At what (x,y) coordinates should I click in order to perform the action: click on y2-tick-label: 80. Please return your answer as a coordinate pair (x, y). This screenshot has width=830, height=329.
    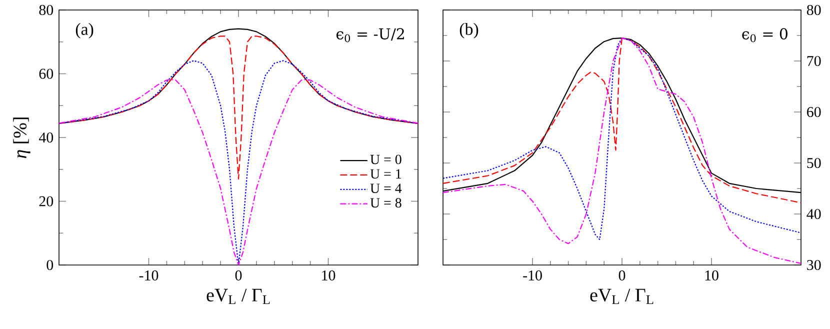
    Looking at the image, I should click on (813, 10).